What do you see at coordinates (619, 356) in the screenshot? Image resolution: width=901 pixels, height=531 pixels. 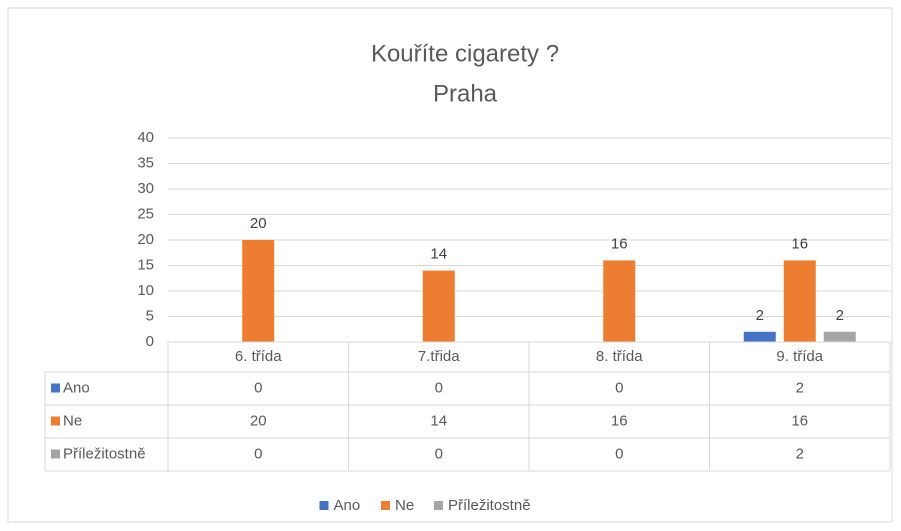 I see `x-tick-label: 8. třída` at bounding box center [619, 356].